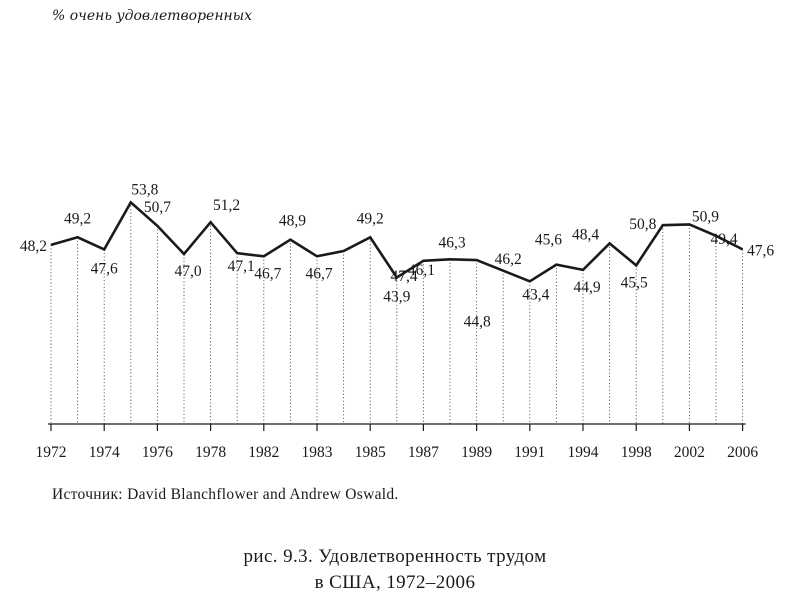 Image resolution: width=790 pixels, height=607 pixels. I want to click on data-label: 47,4, so click(403, 276).